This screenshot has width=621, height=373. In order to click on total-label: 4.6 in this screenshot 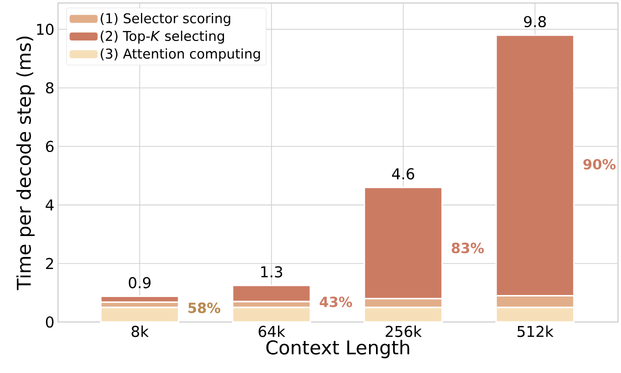, I will do `click(403, 174)`.